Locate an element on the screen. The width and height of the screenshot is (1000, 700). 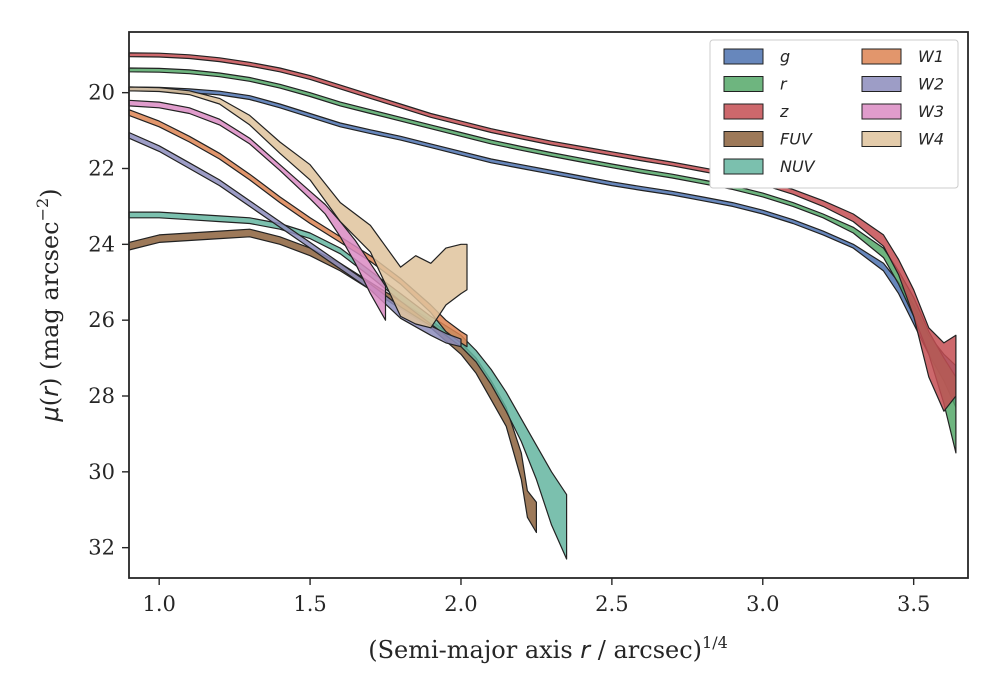
band-W4 is located at coordinates (298, 207).